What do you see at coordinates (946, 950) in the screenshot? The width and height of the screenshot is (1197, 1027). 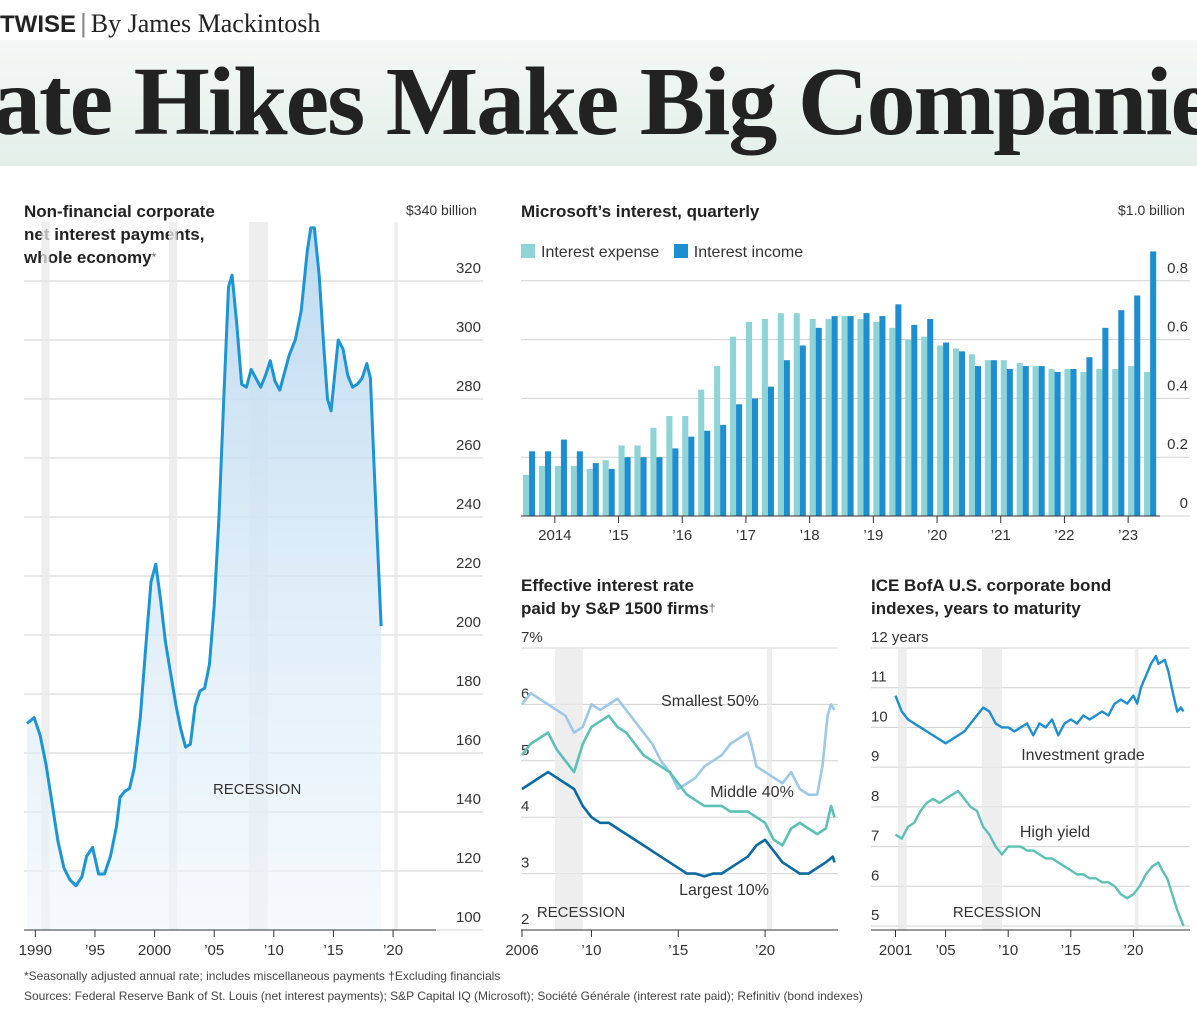 I see `chart4-xtick-label: ’05` at bounding box center [946, 950].